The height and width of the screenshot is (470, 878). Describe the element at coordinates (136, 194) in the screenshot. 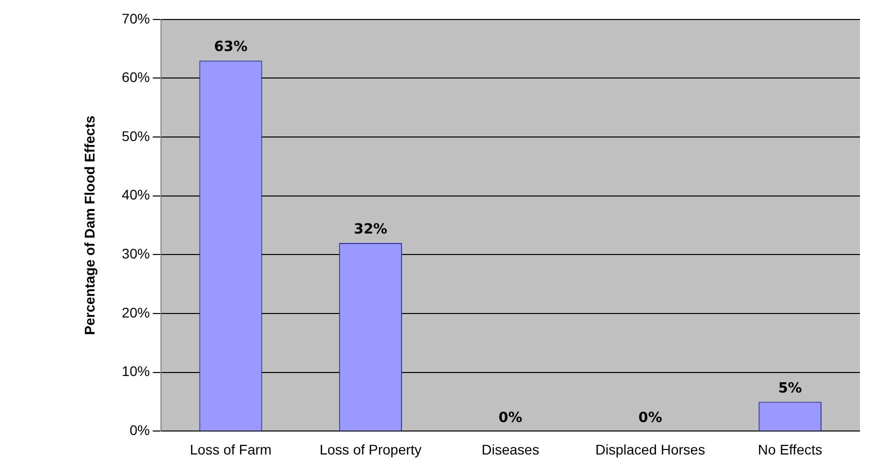

I see `y-tick-label: 40%` at that location.